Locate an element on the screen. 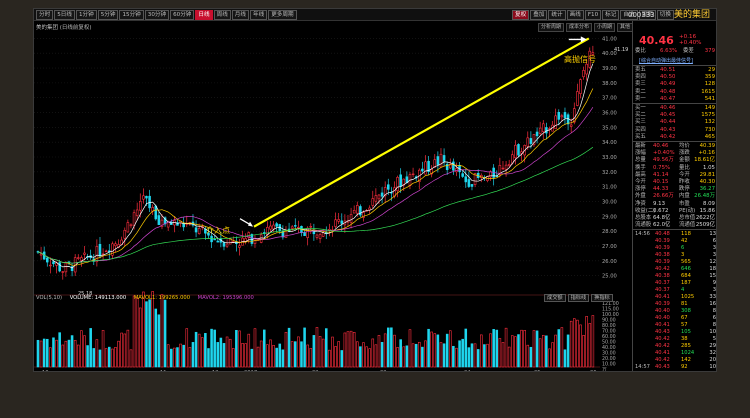  stat-value: +0.40% is located at coordinates (664, 153).